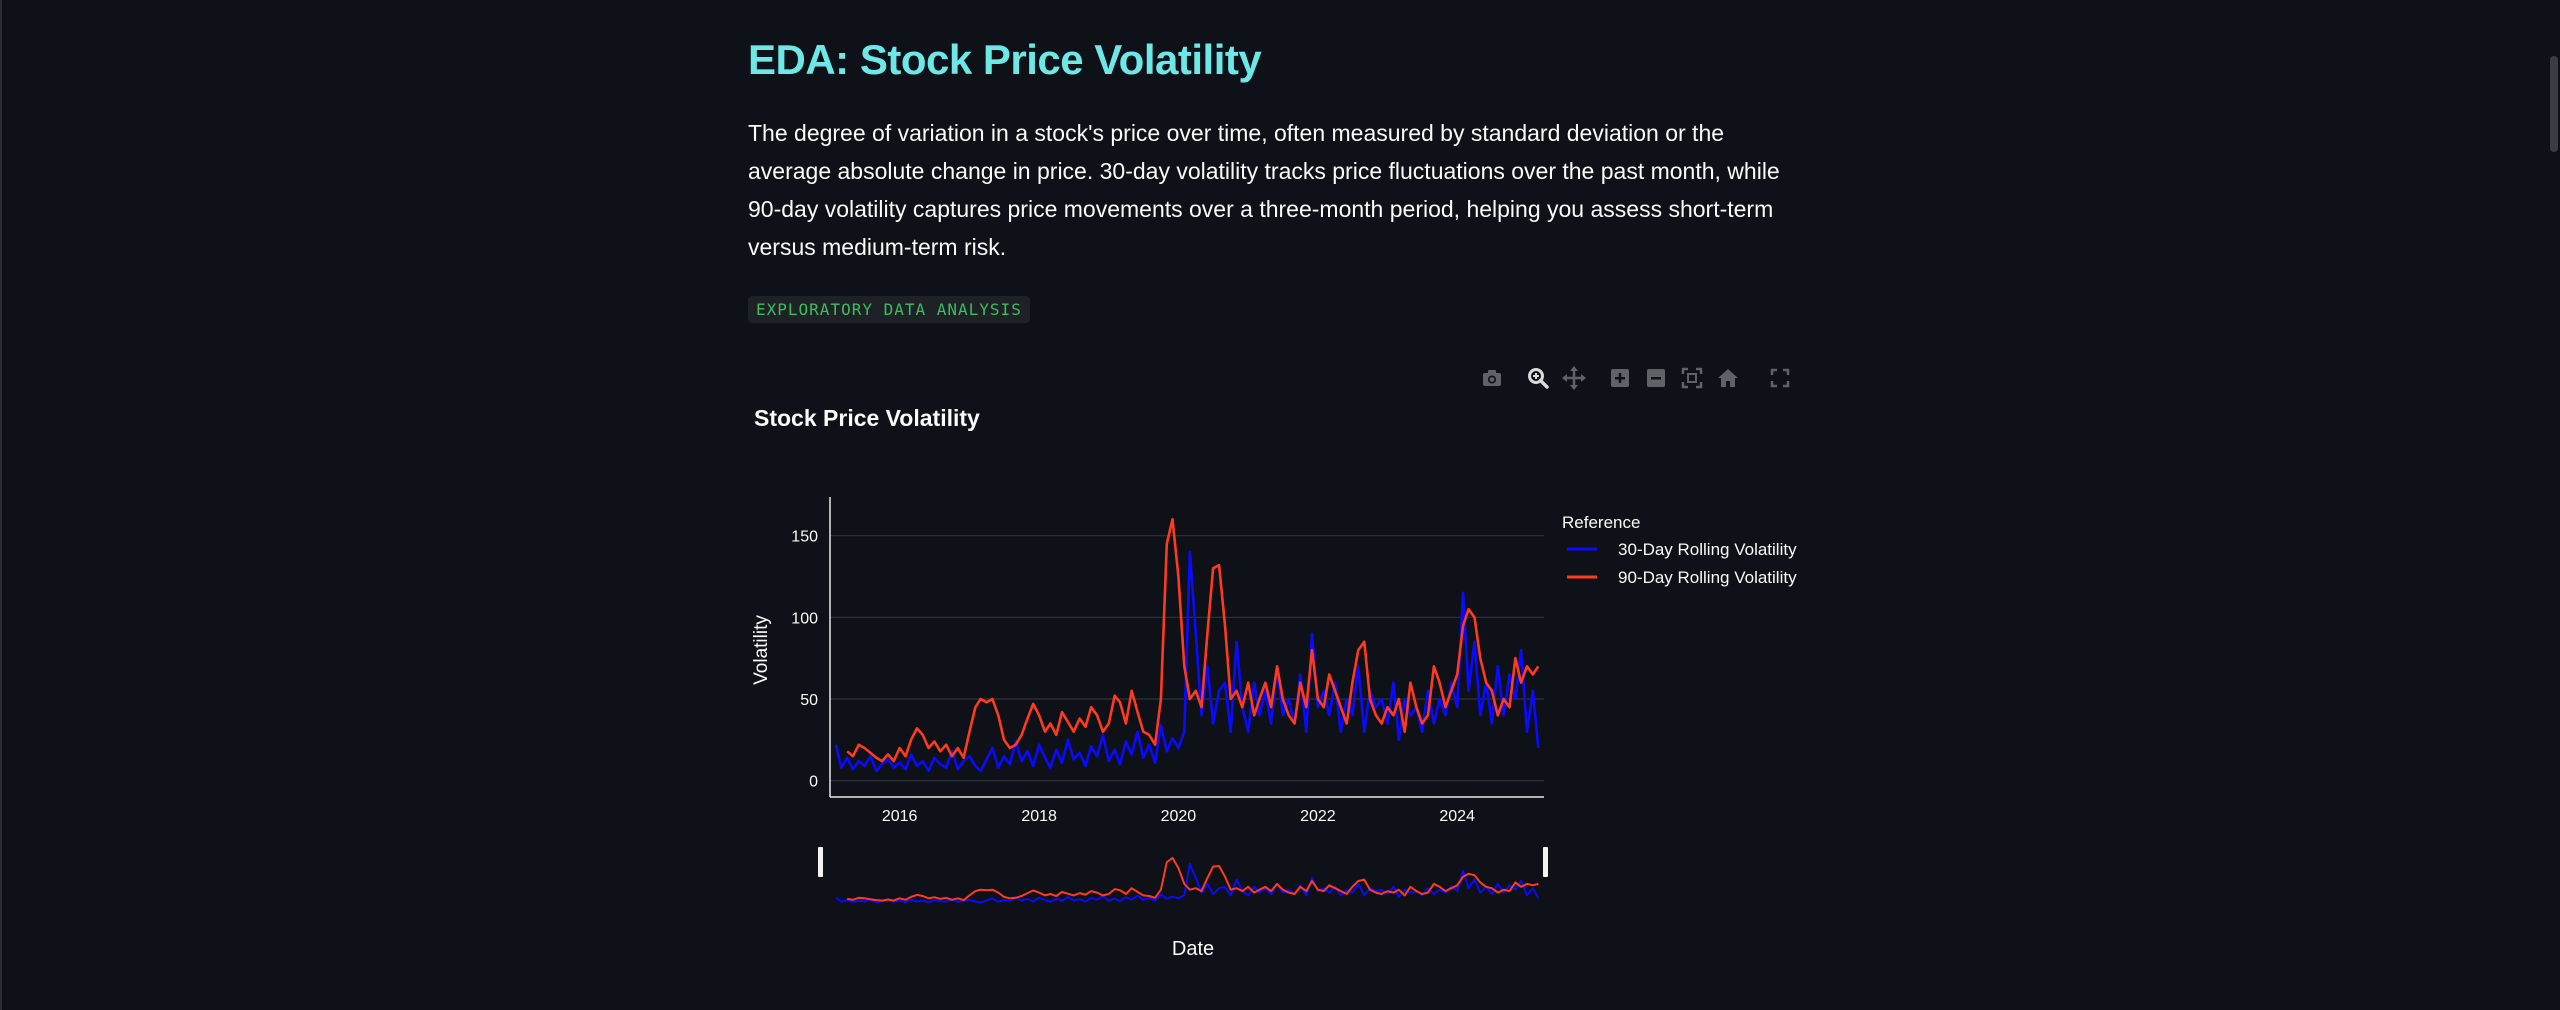 This screenshot has width=2560, height=1010. Describe the element at coordinates (1039, 816) in the screenshot. I see `x-tick-label-2018: 2018` at that location.